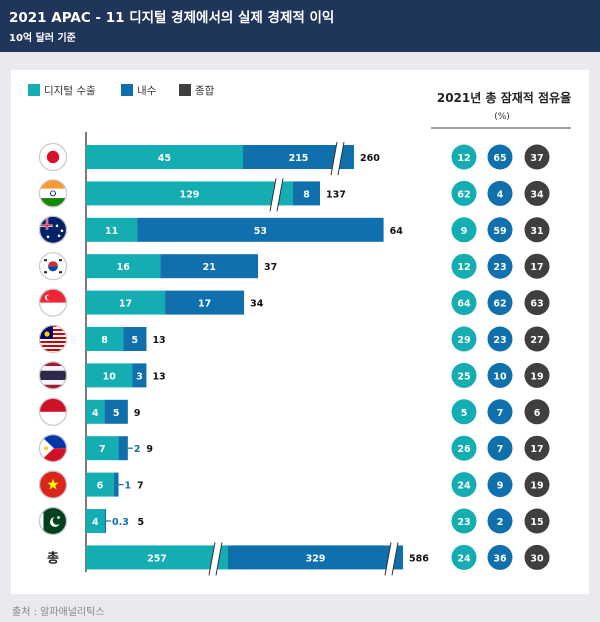 The width and height of the screenshot is (600, 622). I want to click on label-digital-export-2: 11, so click(111, 231).